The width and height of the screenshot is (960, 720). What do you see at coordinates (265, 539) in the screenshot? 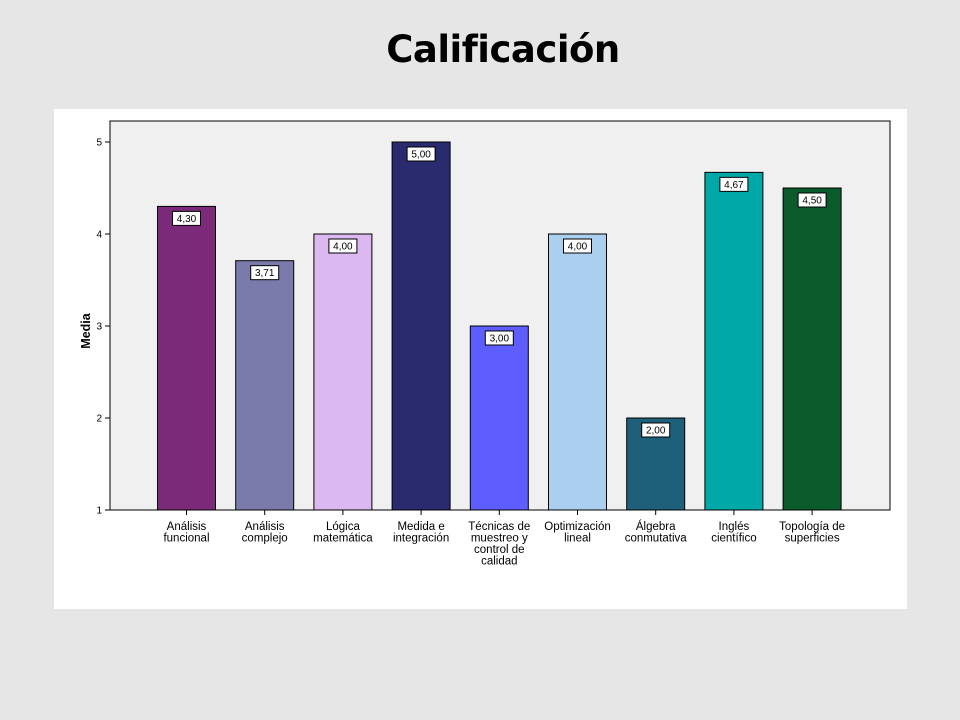
I see `x-tick-label-line: complejo` at bounding box center [265, 539].